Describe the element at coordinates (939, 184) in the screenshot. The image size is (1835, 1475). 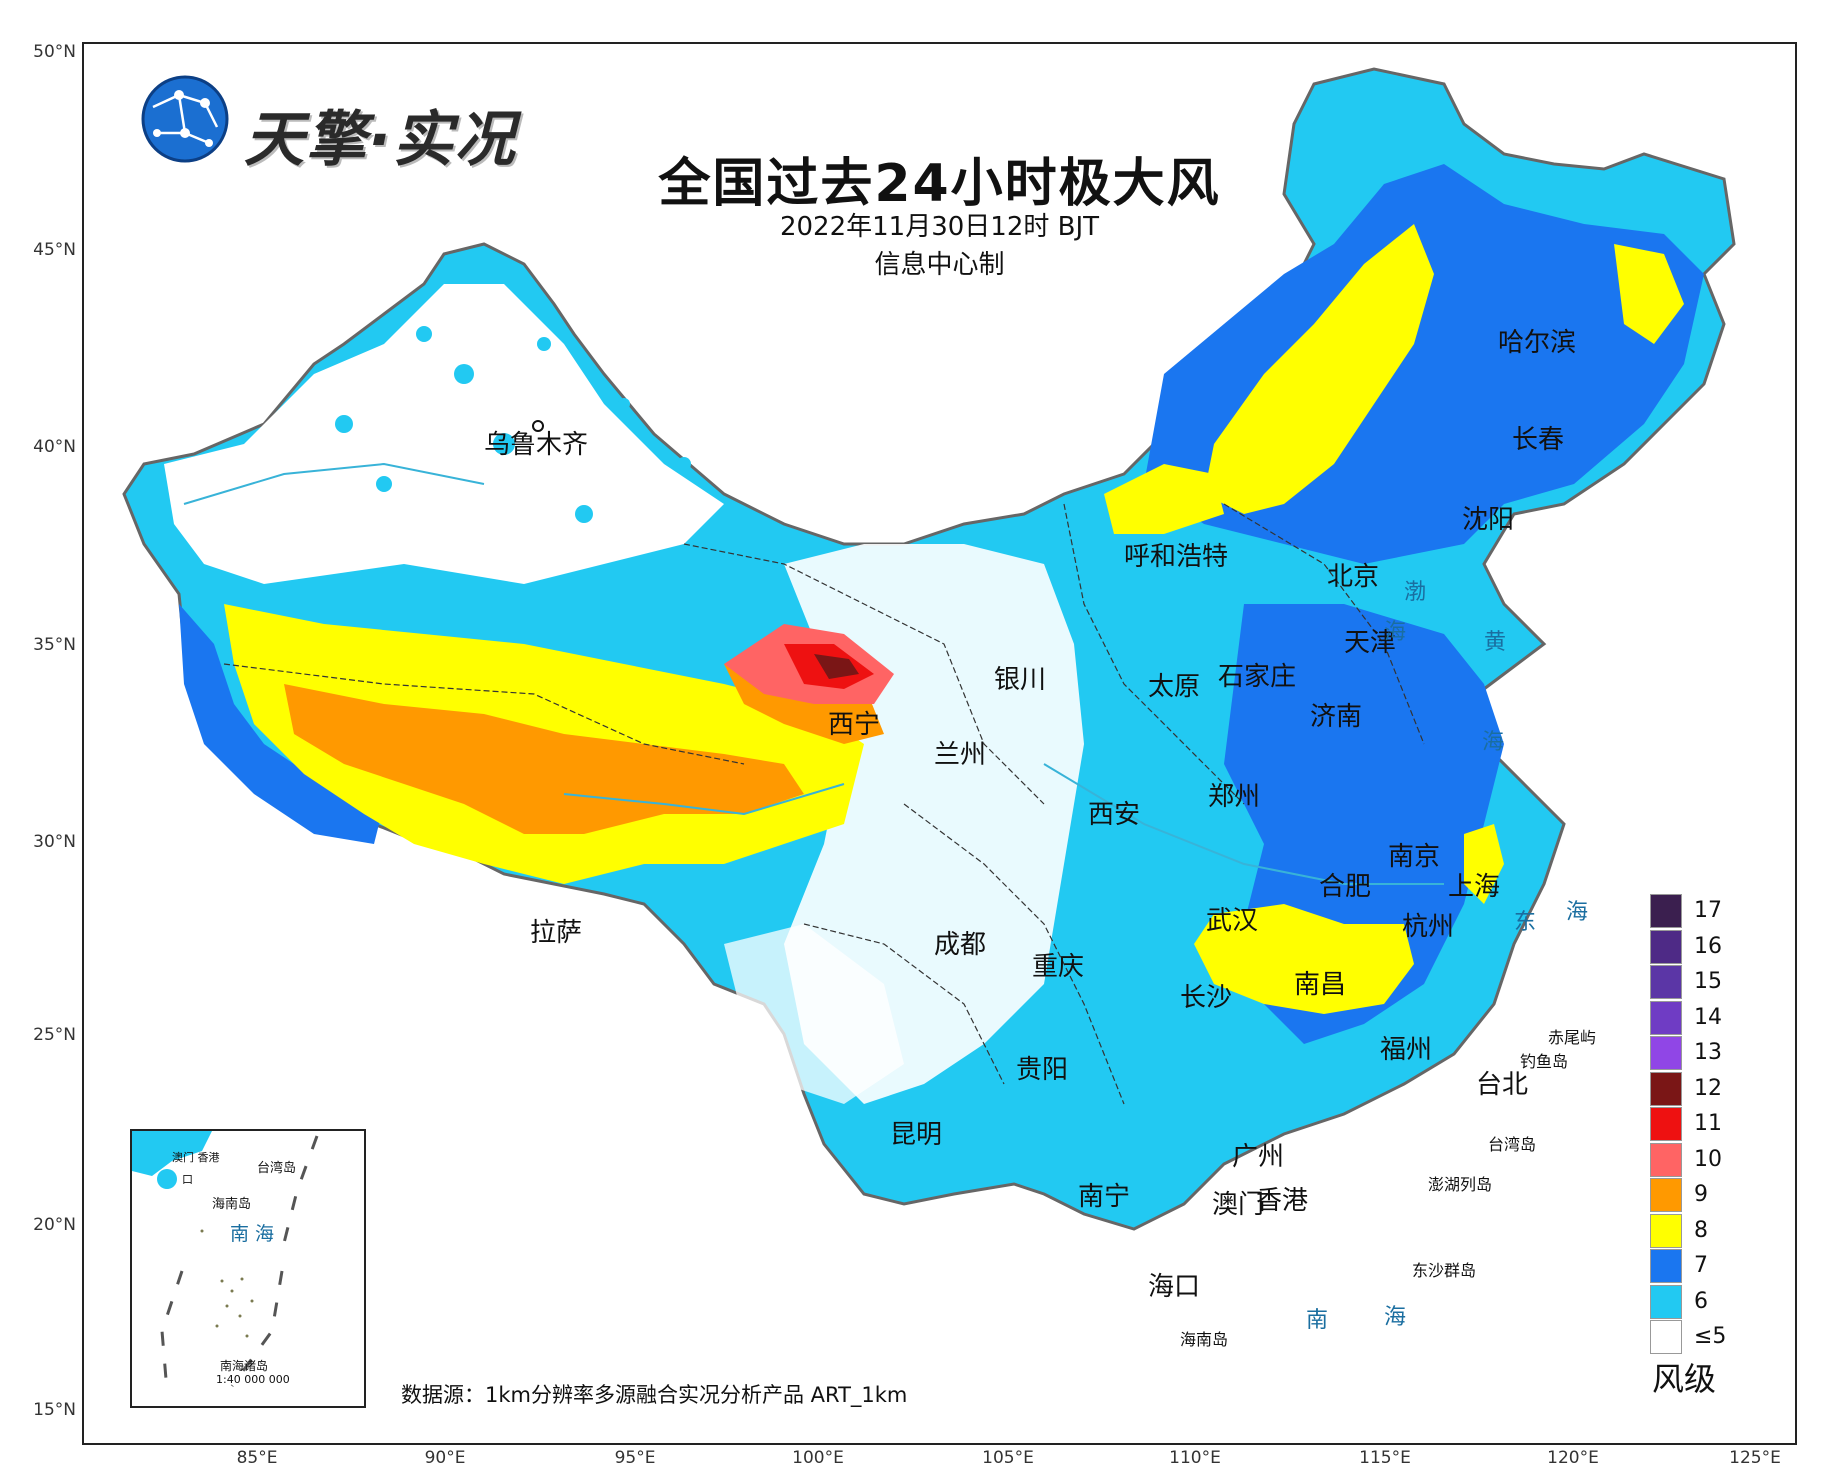
I see `map-title: 全国过去24小时极大风` at that location.